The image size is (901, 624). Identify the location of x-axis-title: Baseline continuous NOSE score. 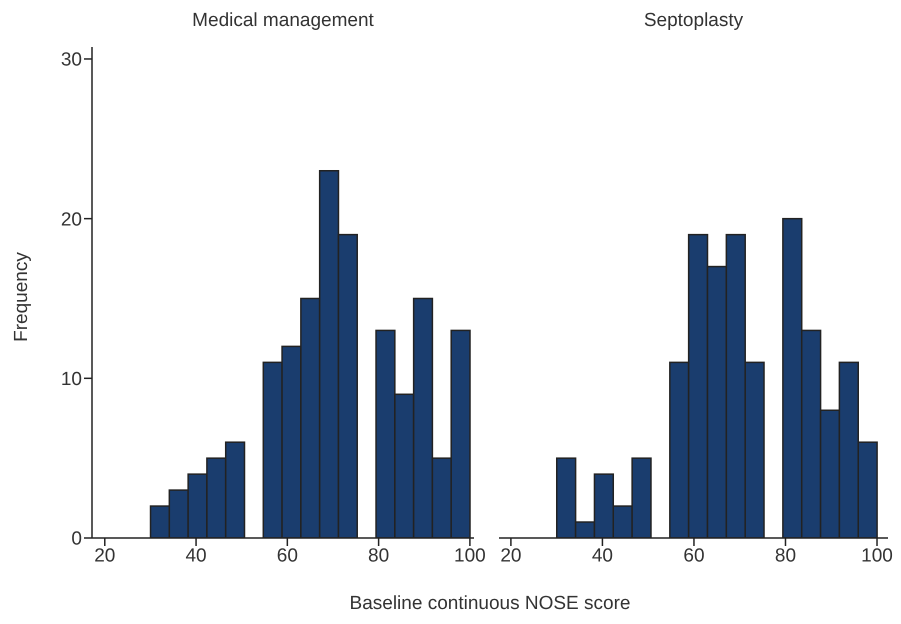
(490, 604).